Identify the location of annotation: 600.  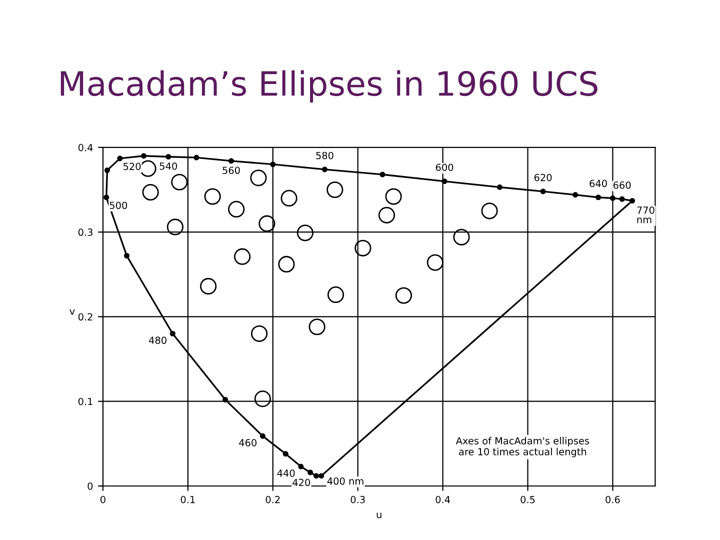
(445, 168).